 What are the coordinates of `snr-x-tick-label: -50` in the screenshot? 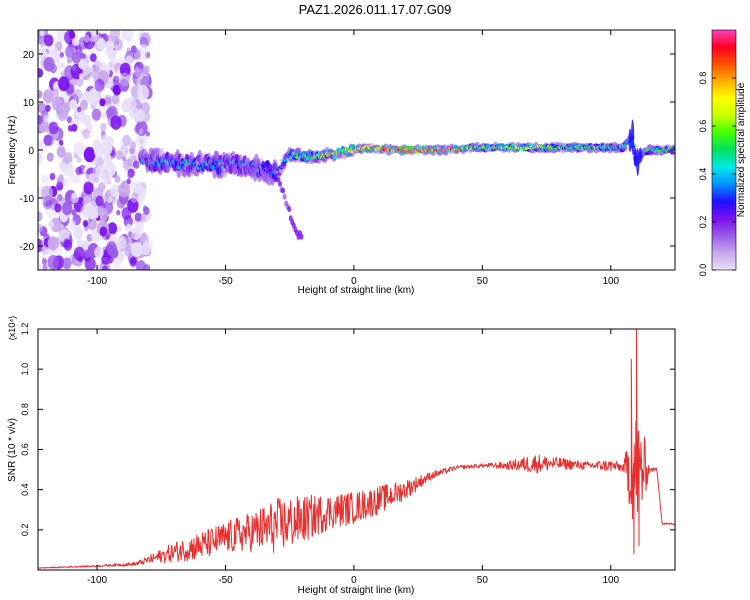 It's located at (225, 580).